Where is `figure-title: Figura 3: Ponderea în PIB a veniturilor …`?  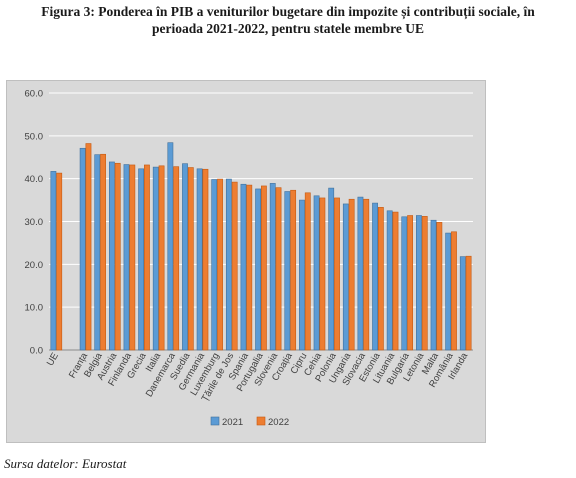 figure-title: Figura 3: Ponderea în PIB a veniturilor … is located at coordinates (288, 20).